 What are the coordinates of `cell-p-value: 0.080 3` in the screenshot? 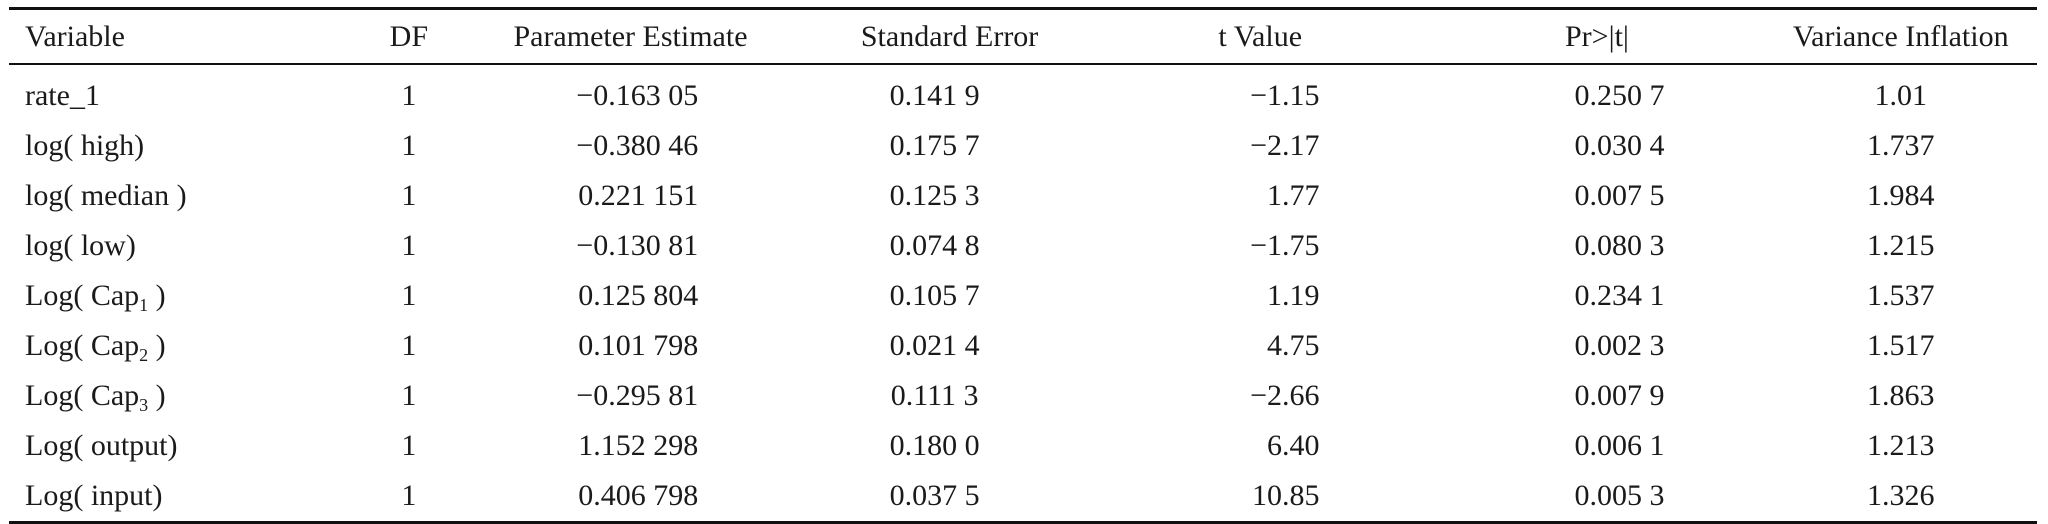 It's located at (1619, 245).